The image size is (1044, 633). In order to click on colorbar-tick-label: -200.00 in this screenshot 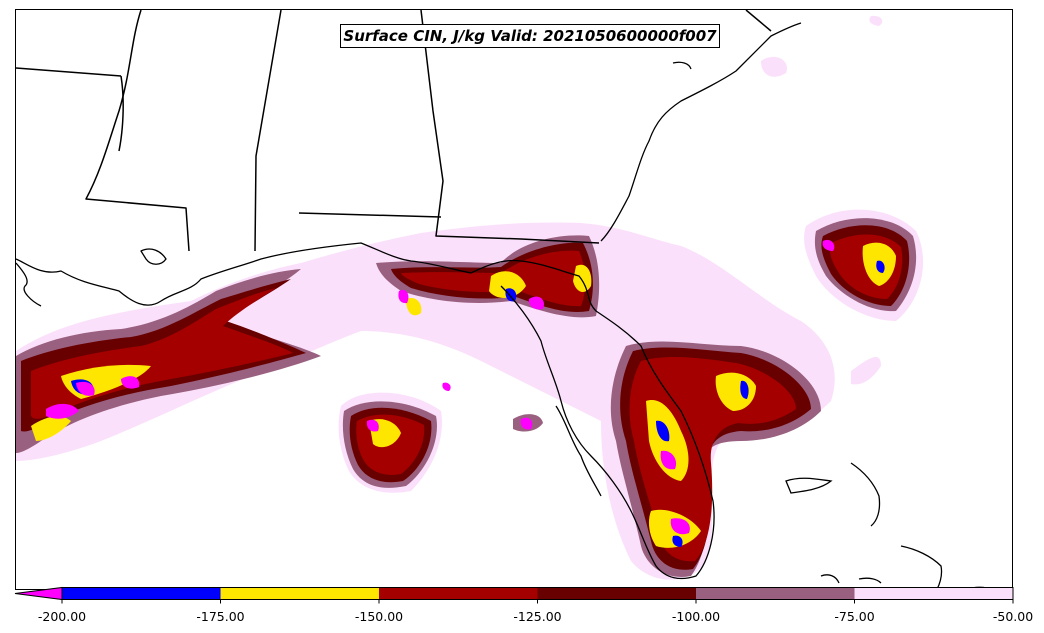, I will do `click(62, 616)`.